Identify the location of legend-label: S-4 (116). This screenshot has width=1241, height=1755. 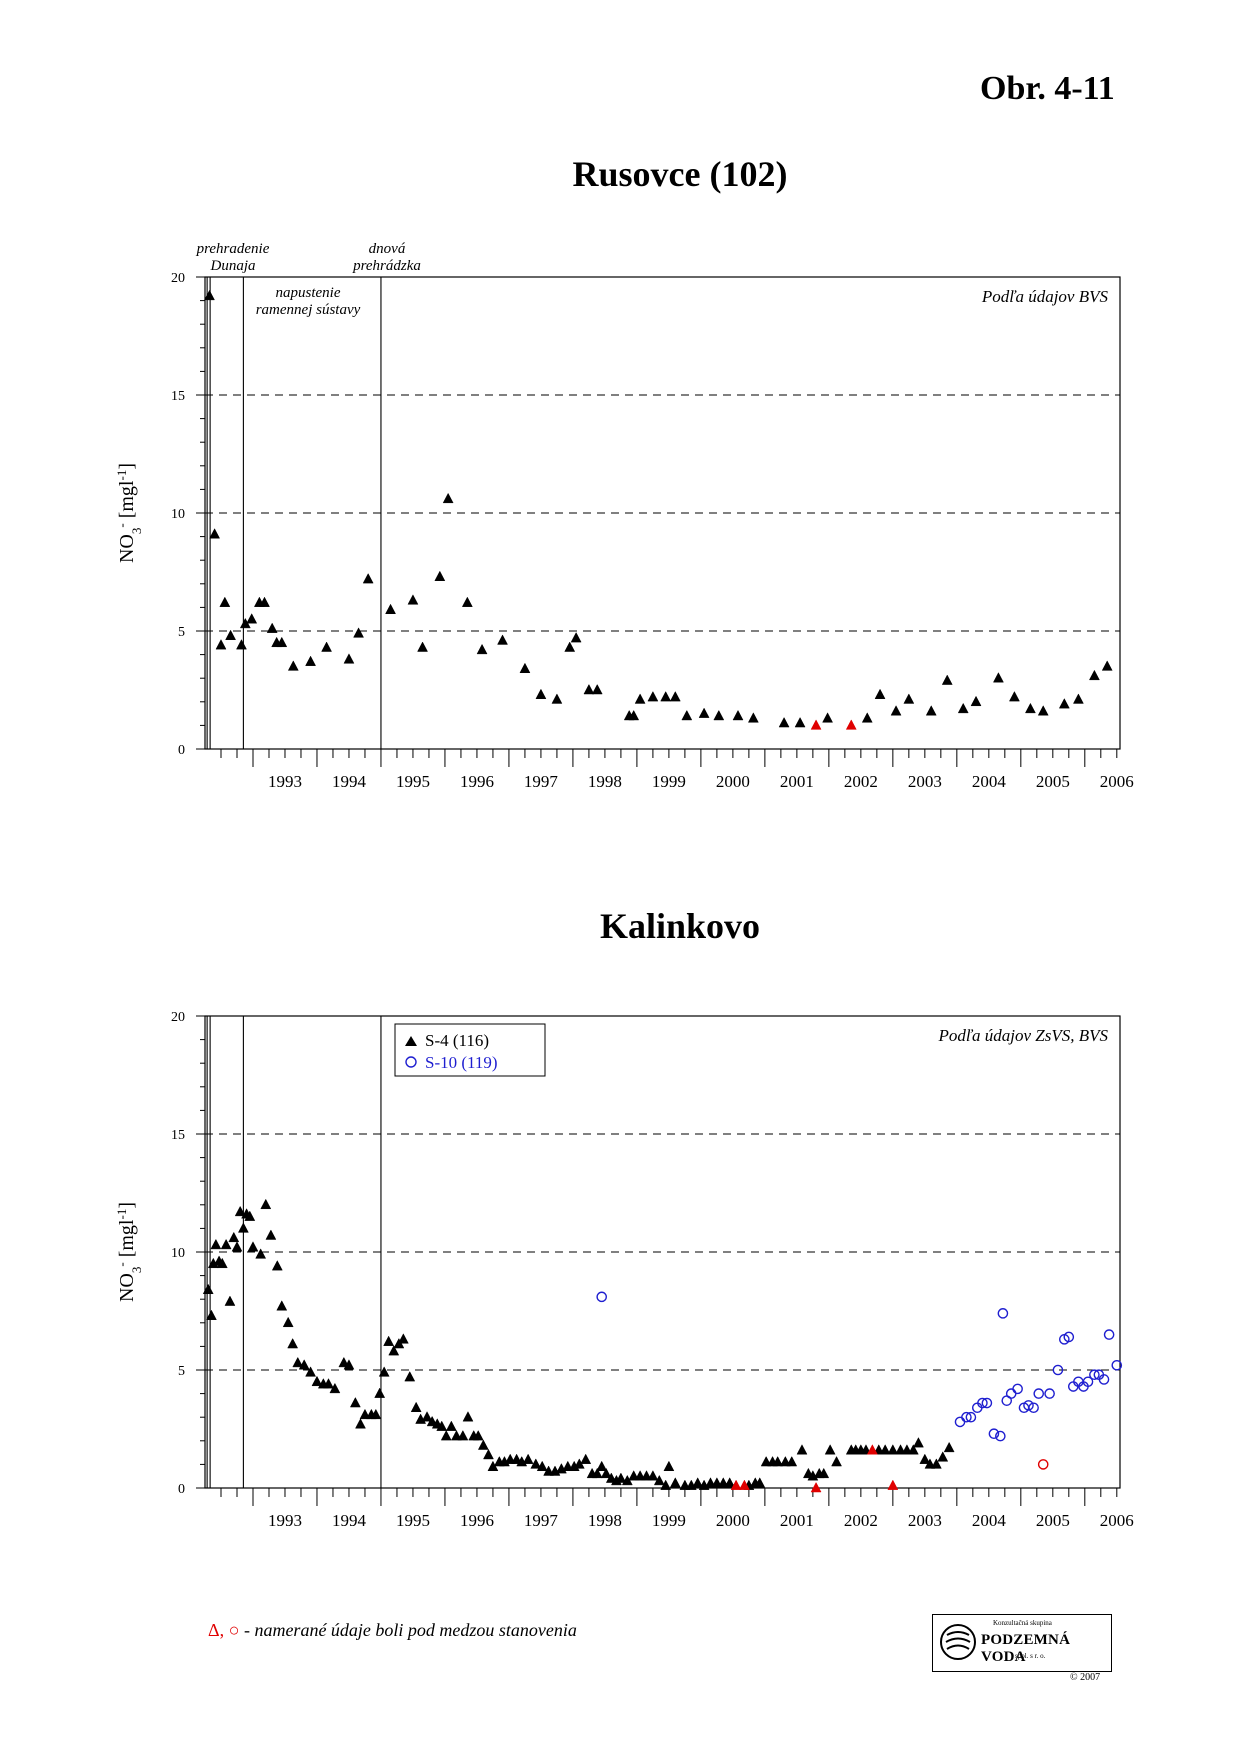
(457, 1040).